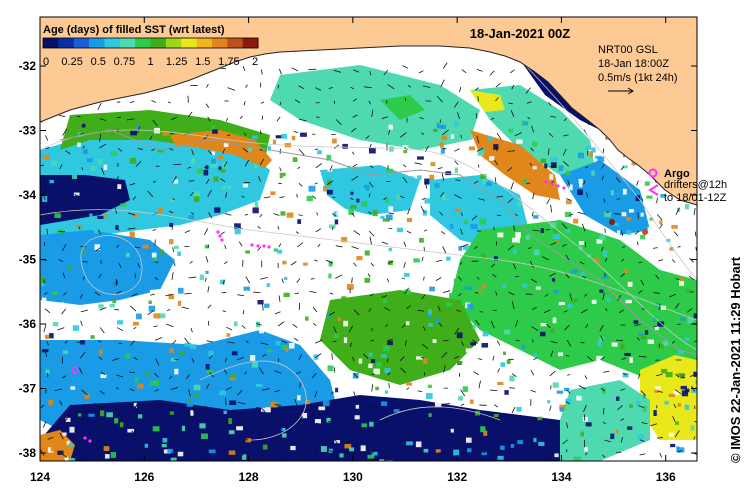  I want to click on argo-legend-icon, so click(653, 173).